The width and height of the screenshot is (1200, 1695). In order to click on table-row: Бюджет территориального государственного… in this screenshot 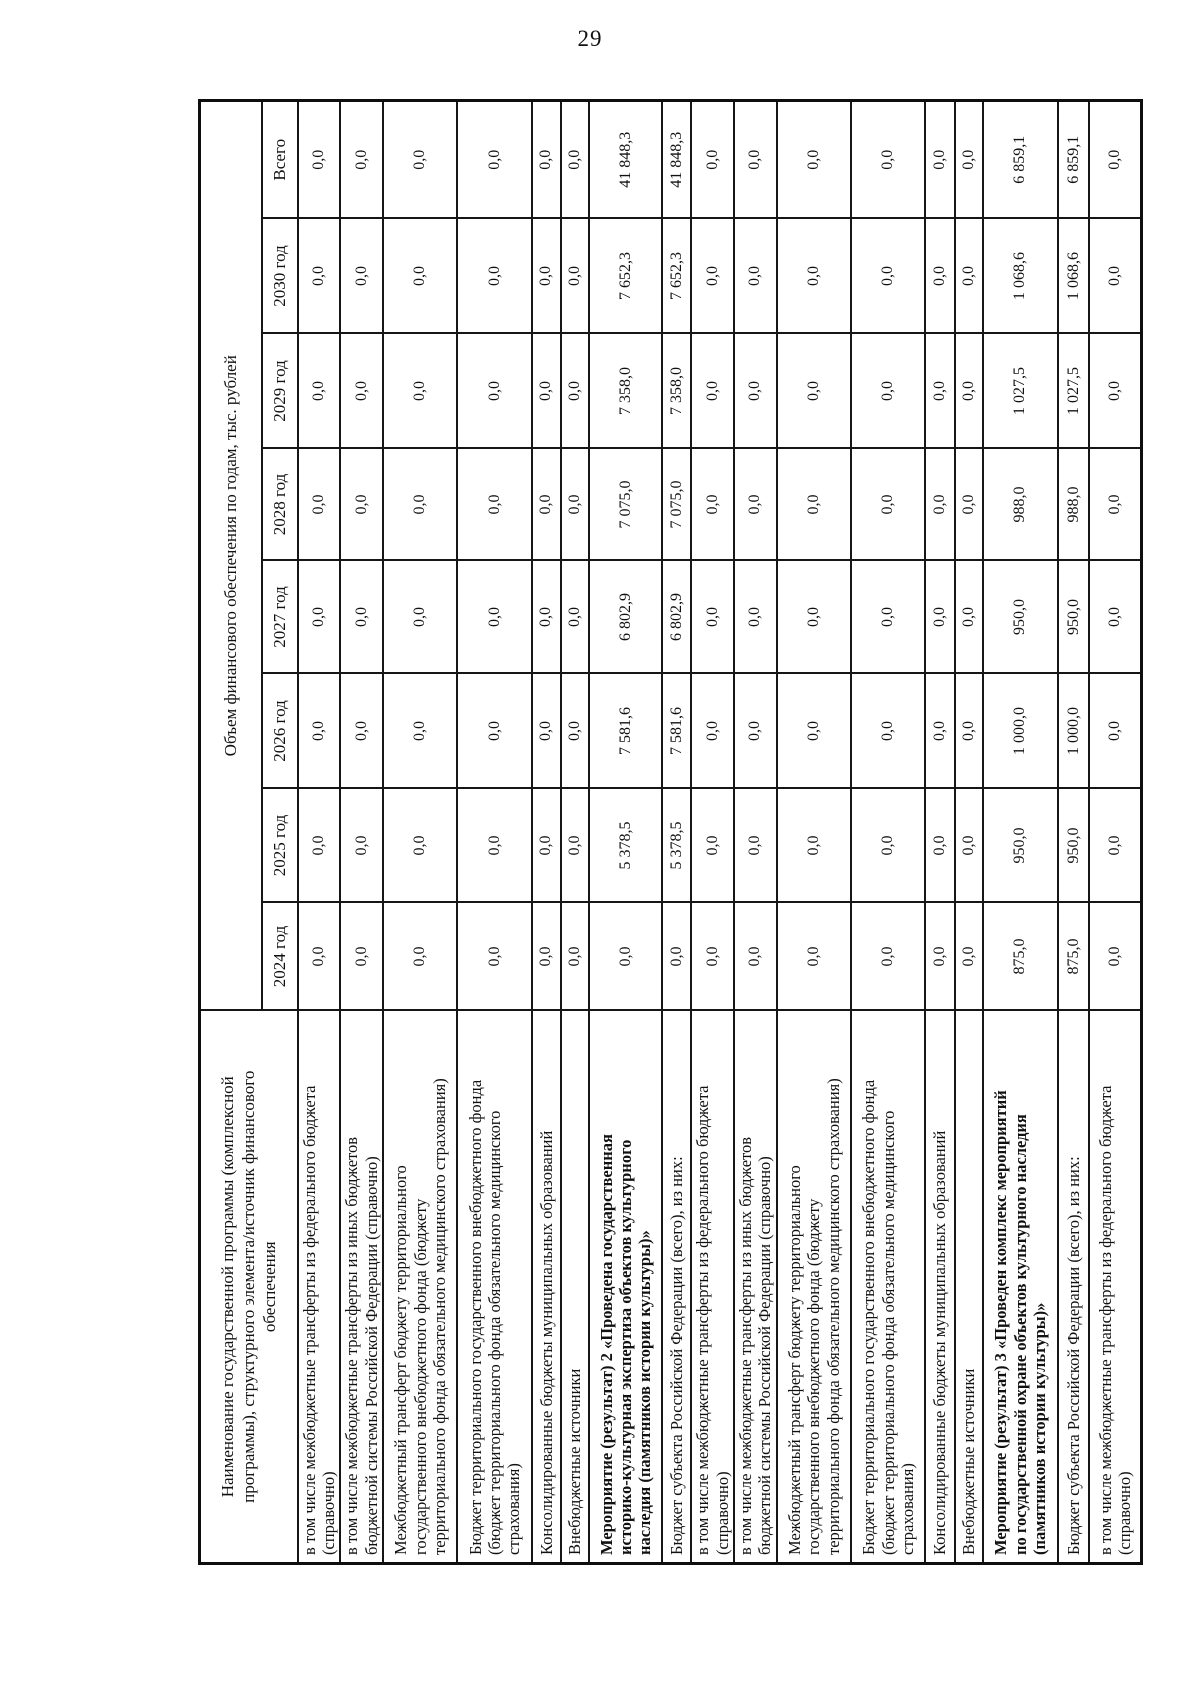, I will do `click(888, 832)`.